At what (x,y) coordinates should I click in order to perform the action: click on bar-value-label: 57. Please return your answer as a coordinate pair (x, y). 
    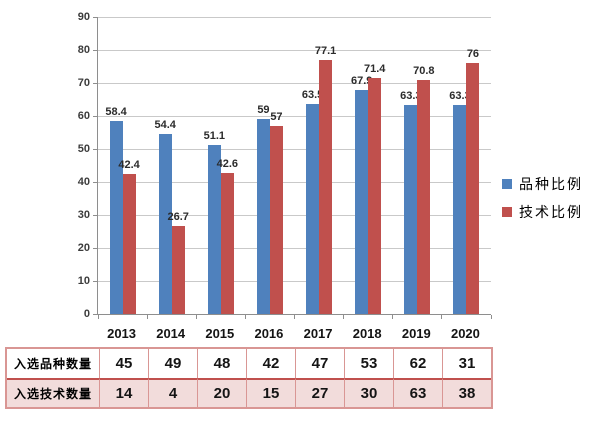
    Looking at the image, I should click on (276, 116).